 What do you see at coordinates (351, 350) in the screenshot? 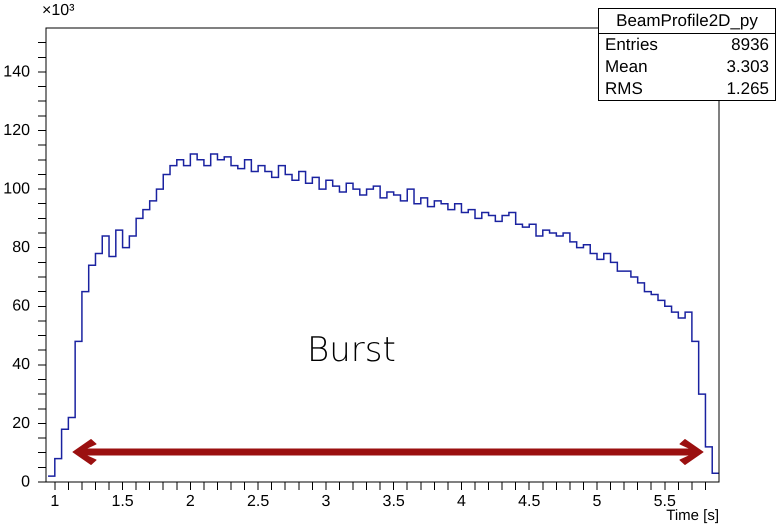
I see `annotation: Burst` at bounding box center [351, 350].